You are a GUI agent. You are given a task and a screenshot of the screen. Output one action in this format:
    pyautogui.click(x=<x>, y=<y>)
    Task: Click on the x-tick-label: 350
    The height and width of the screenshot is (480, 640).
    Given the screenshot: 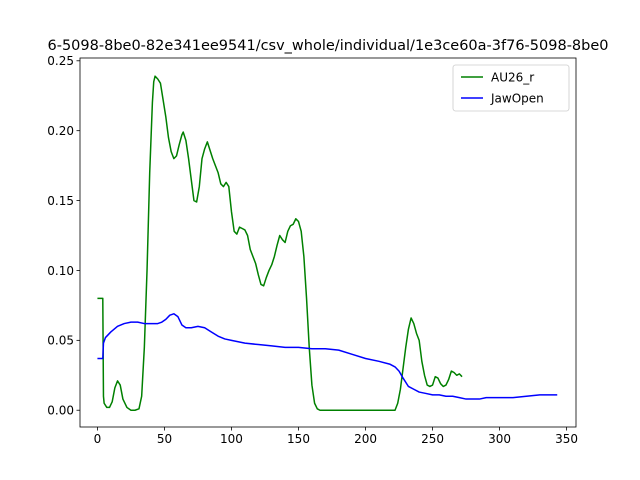 What is the action you would take?
    pyautogui.click(x=566, y=439)
    